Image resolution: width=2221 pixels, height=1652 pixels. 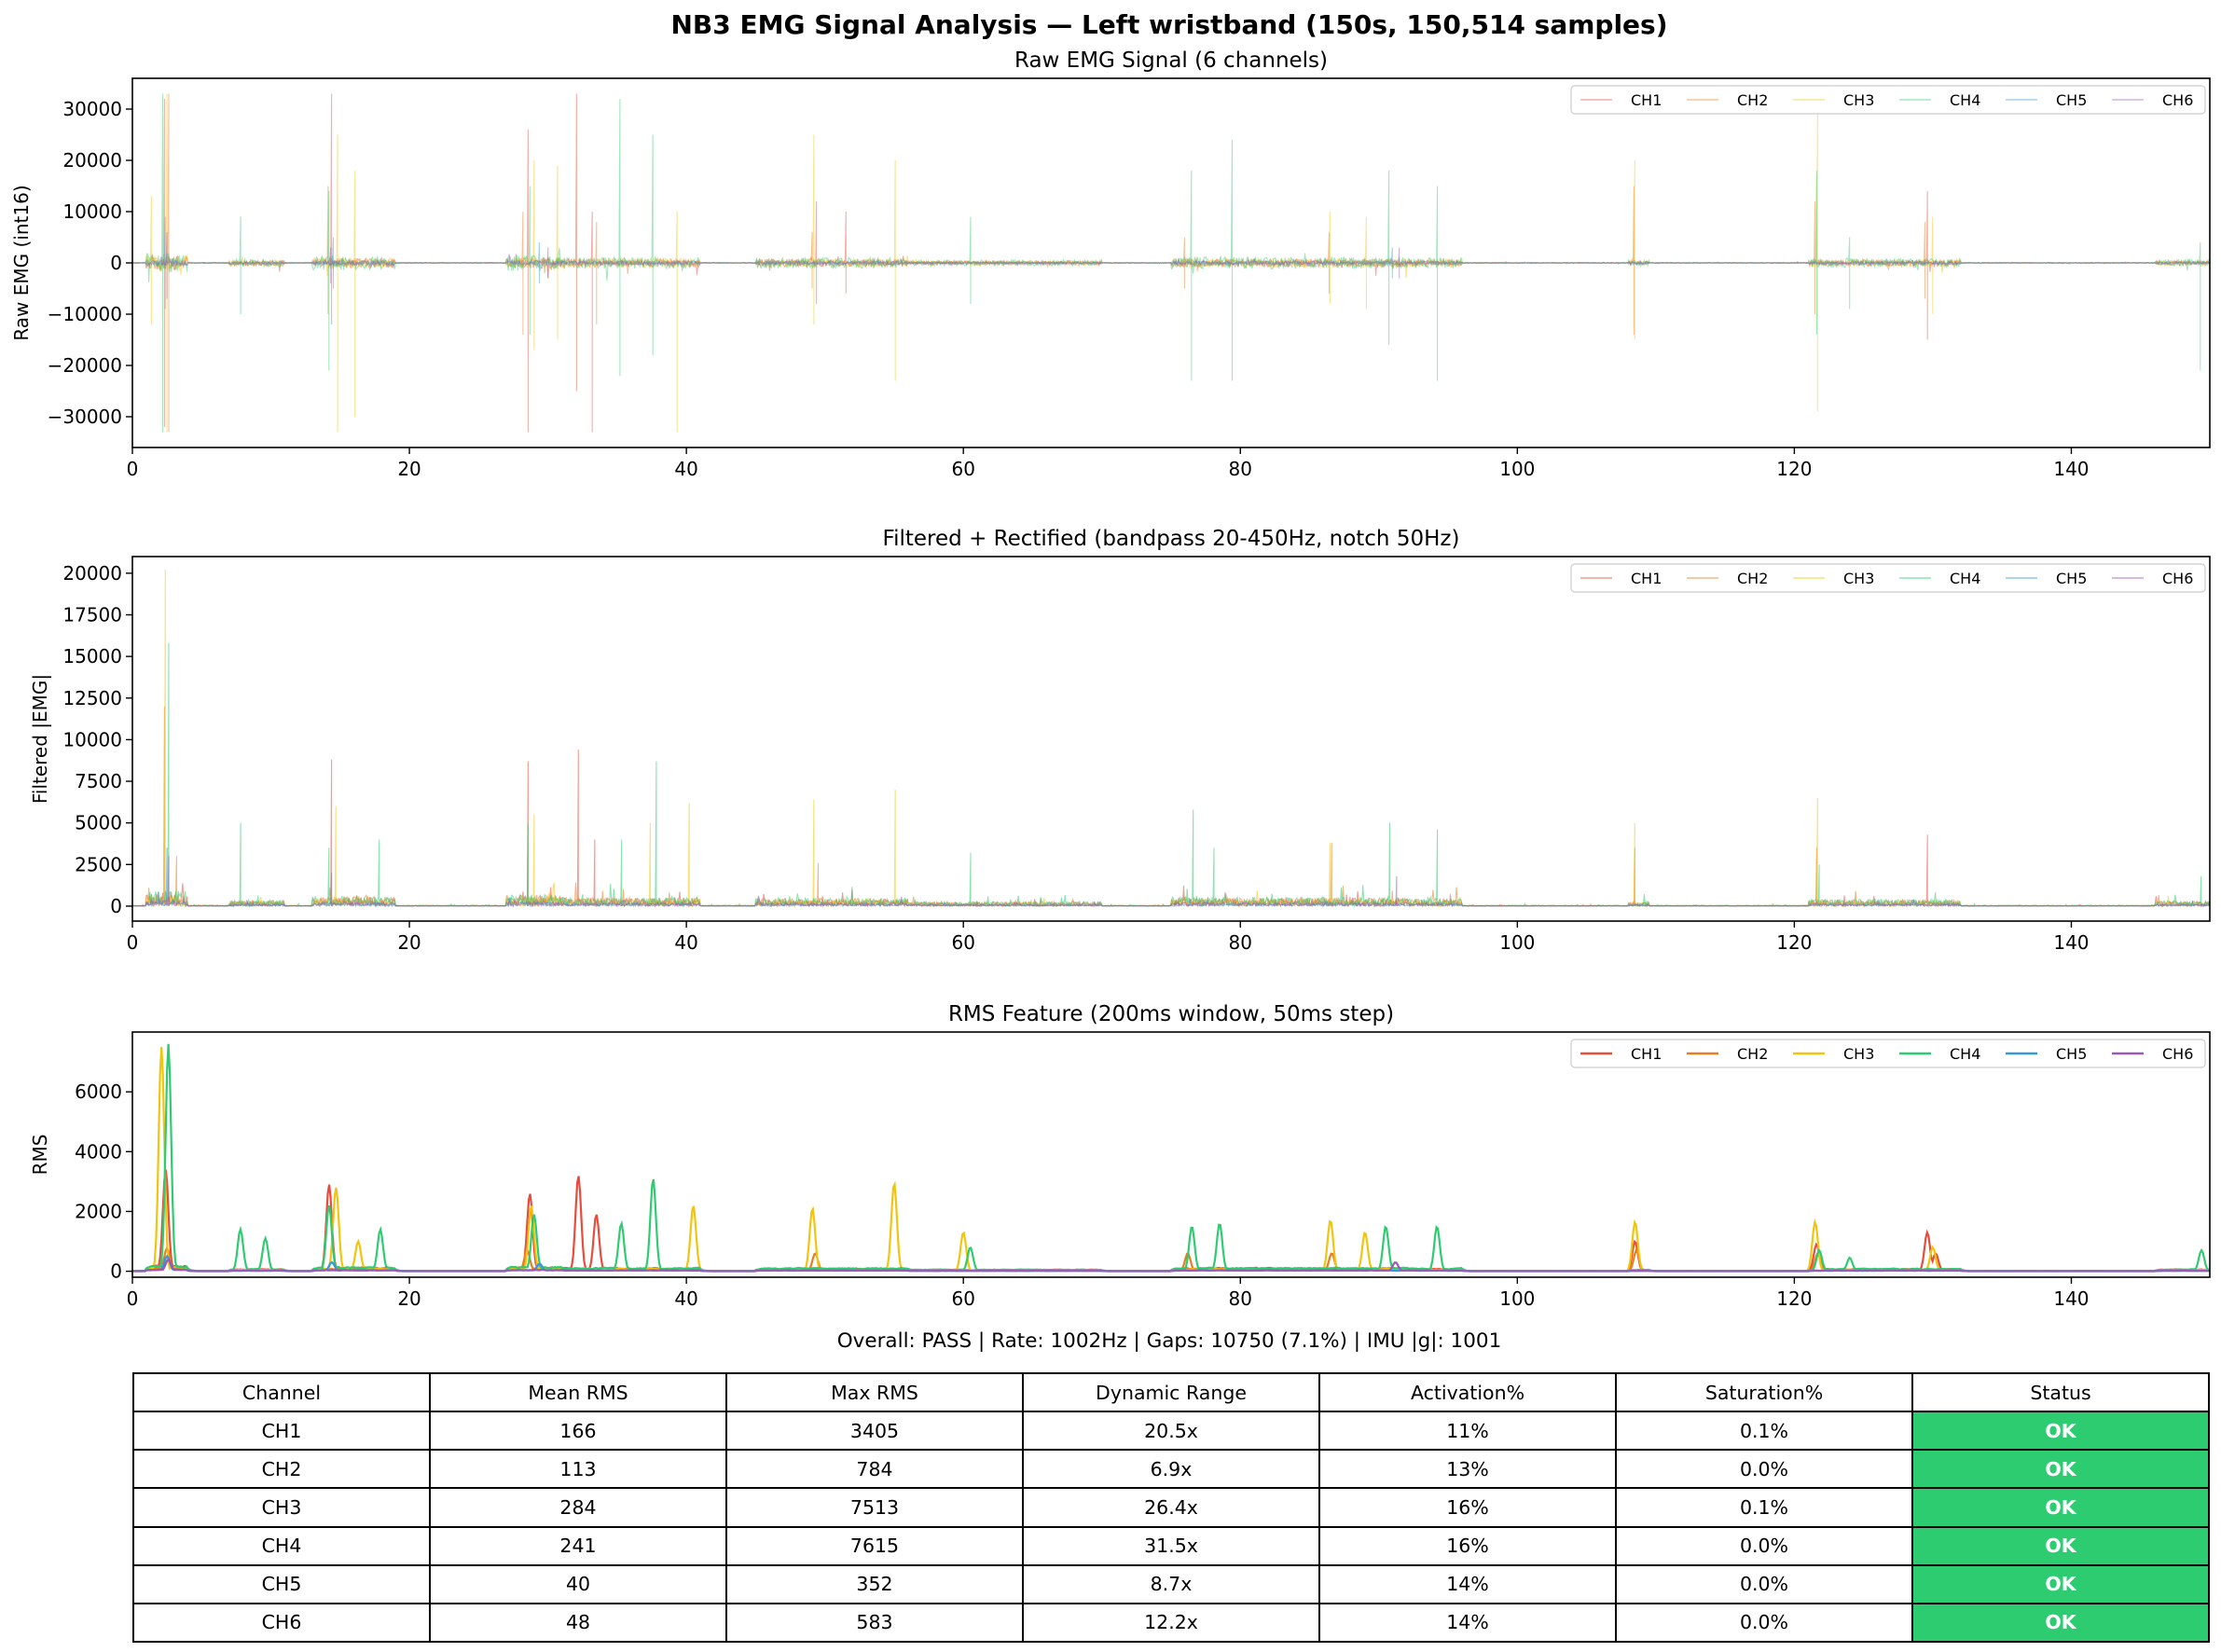 What do you see at coordinates (40, 739) in the screenshot?
I see `y-axis-label: Filtered |EMG|` at bounding box center [40, 739].